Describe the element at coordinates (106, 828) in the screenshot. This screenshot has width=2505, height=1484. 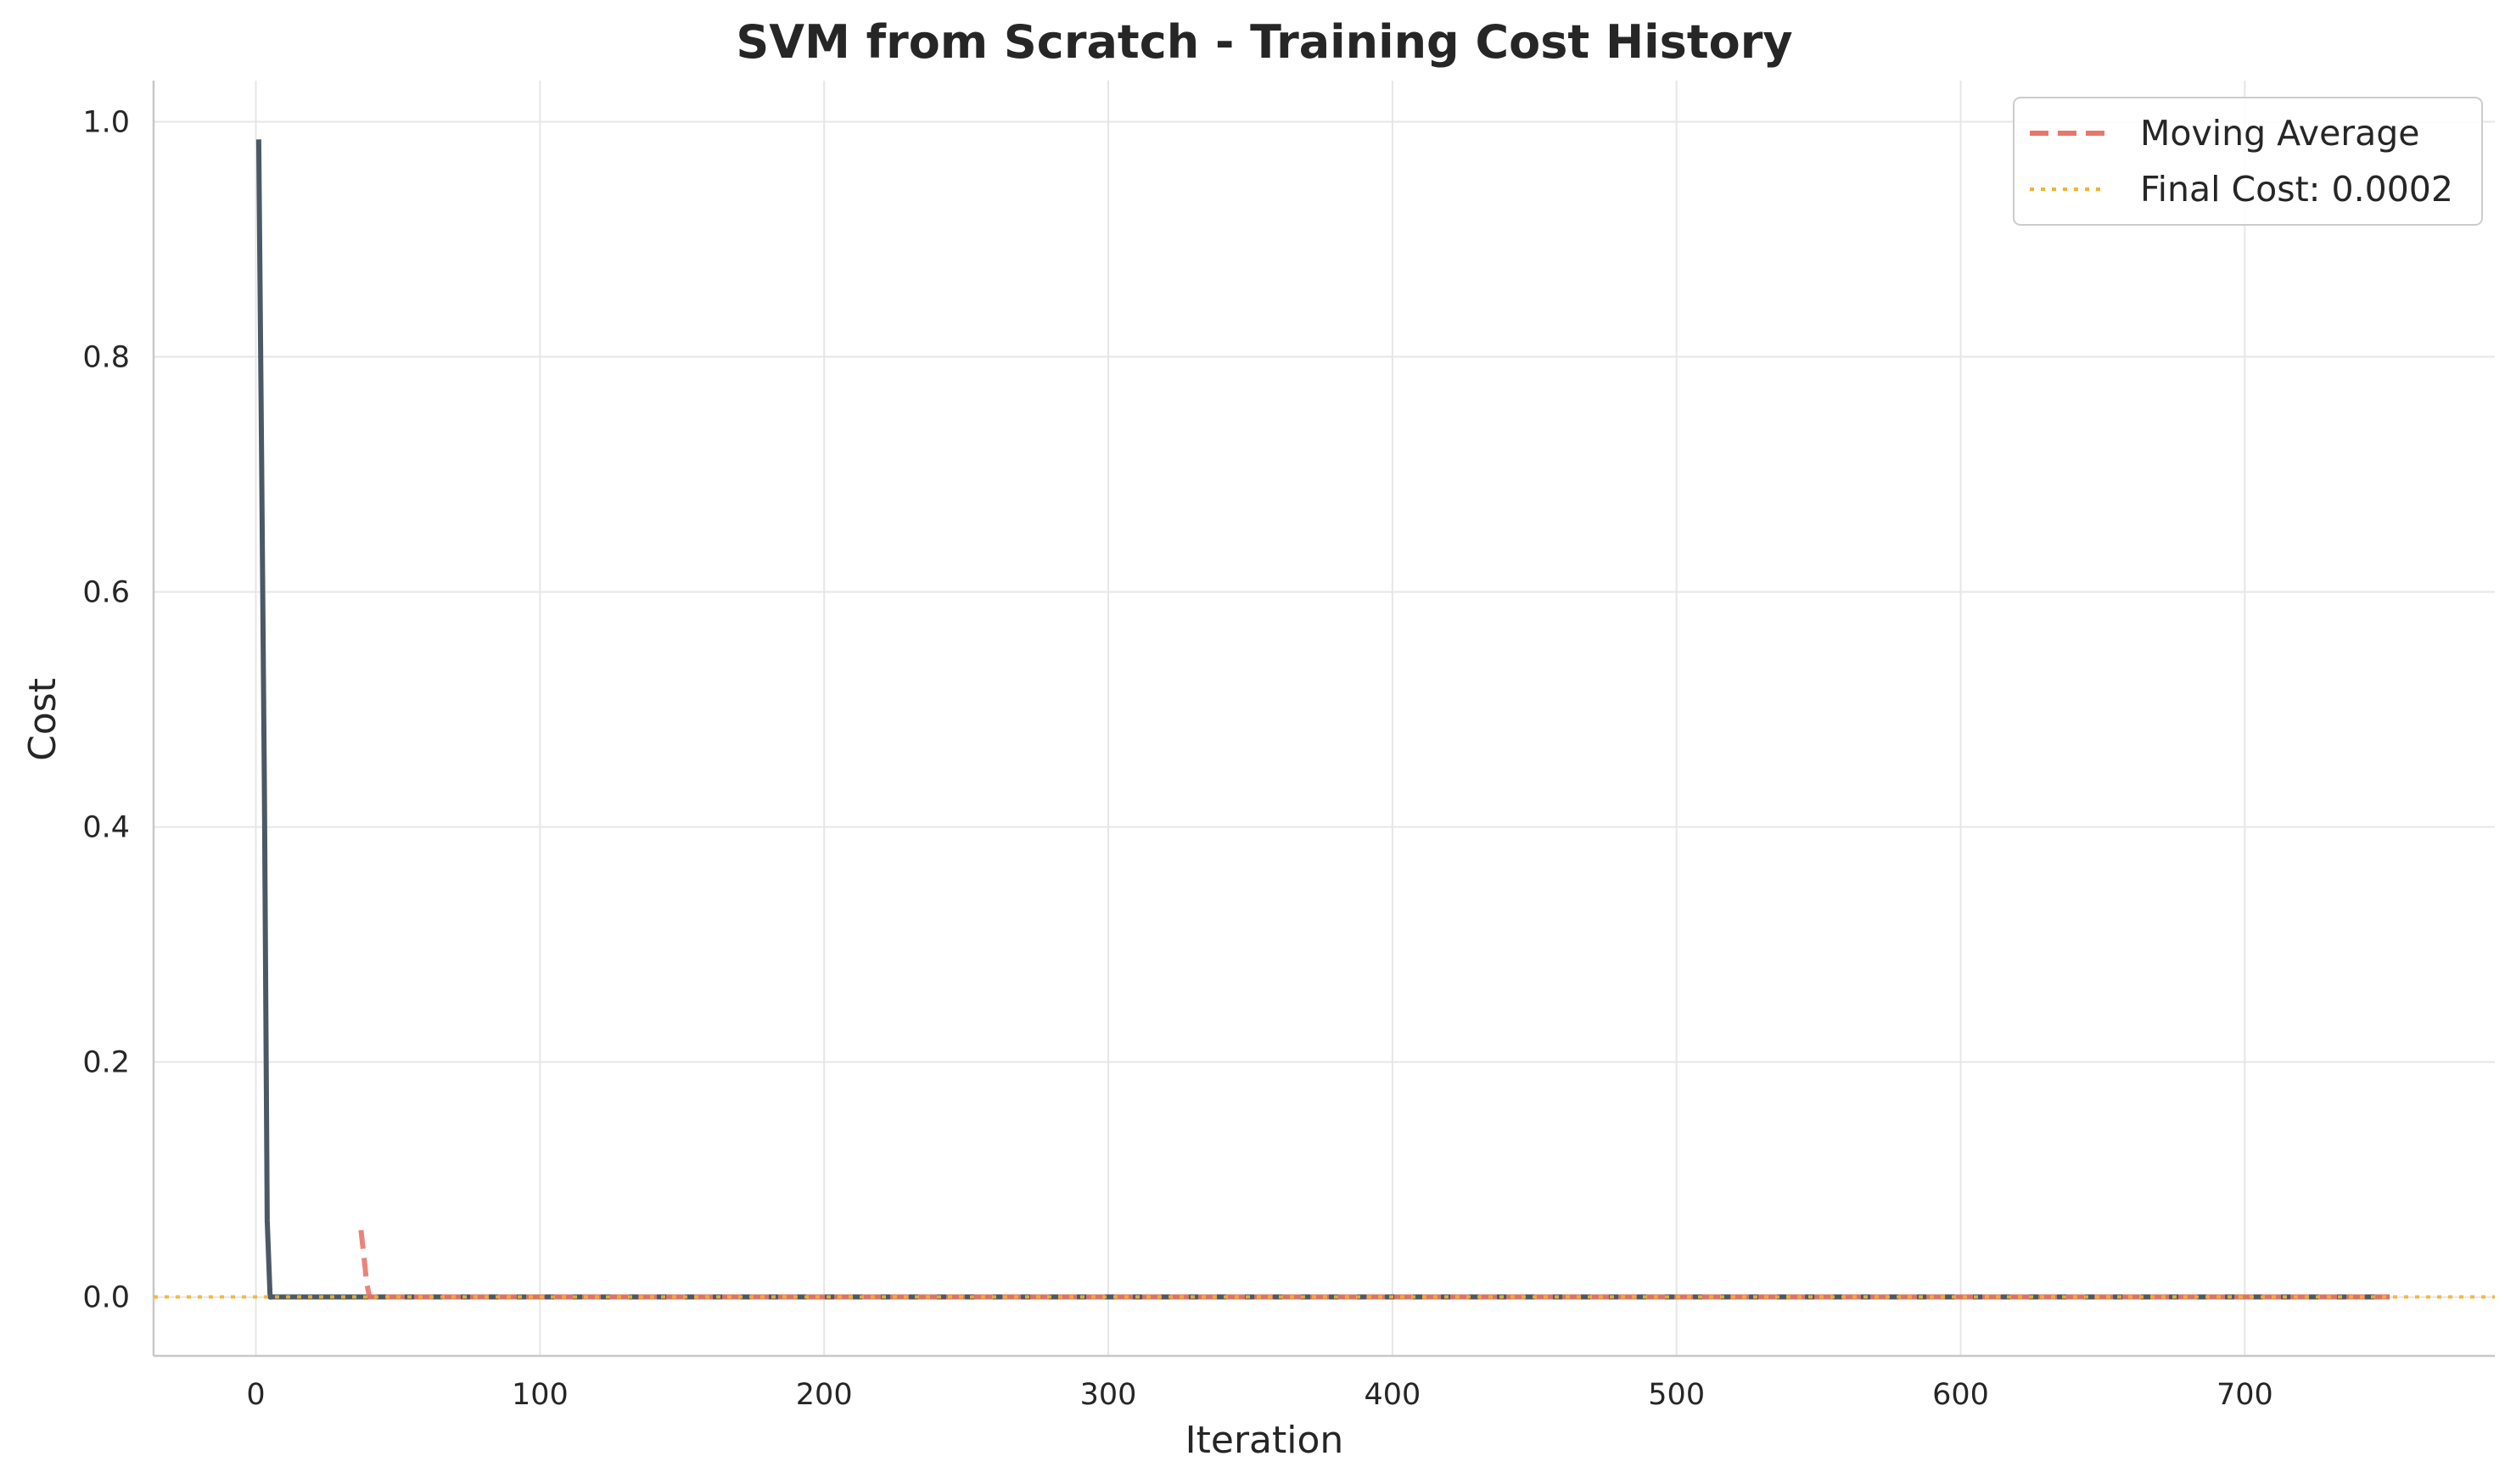
I see `y-tick-label: 0.4` at that location.